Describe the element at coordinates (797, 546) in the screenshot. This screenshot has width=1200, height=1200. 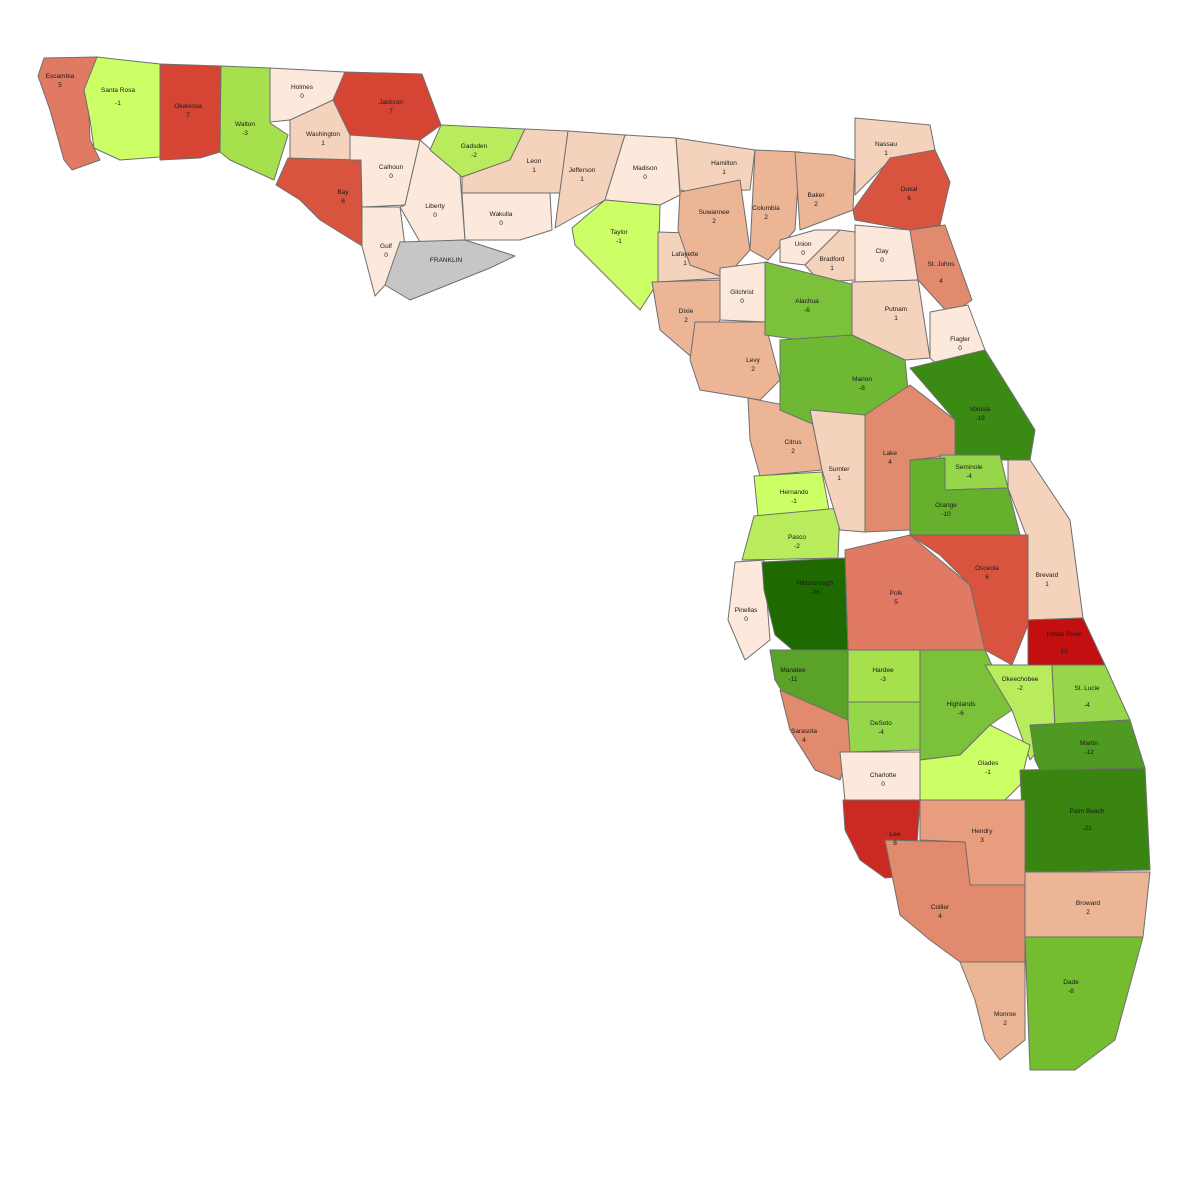
I see `value-pasco: -2` at that location.